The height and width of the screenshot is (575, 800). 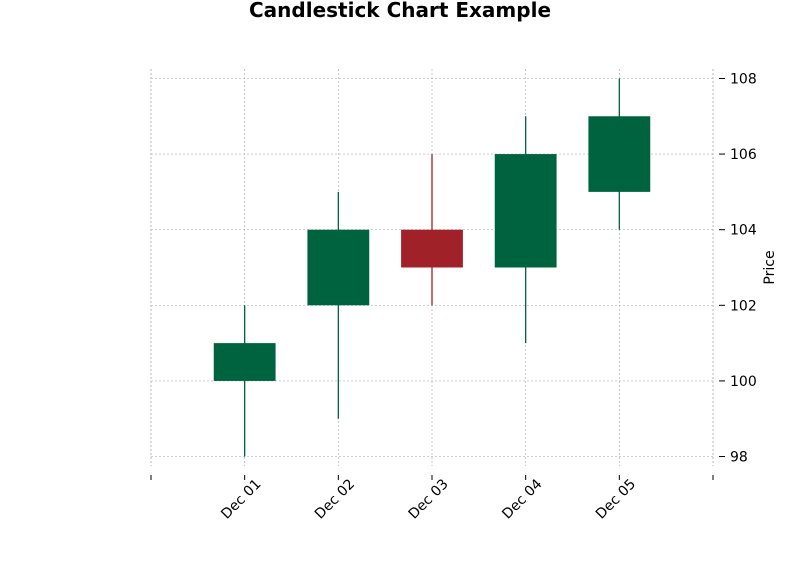 What do you see at coordinates (743, 231) in the screenshot?
I see `y-tick-label: 104` at bounding box center [743, 231].